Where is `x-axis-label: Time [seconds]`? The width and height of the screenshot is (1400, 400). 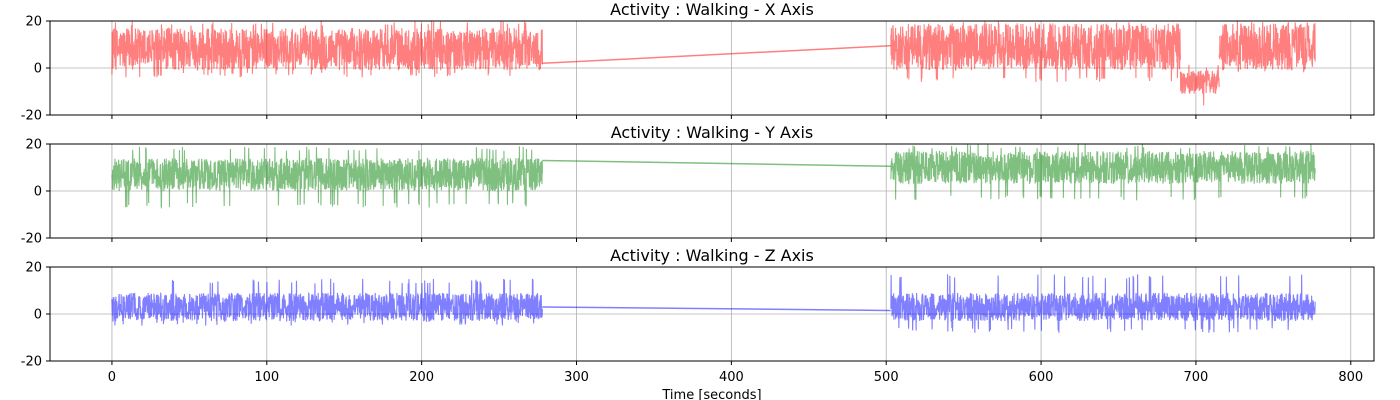
x-axis-label: Time [seconds] is located at coordinates (711, 394).